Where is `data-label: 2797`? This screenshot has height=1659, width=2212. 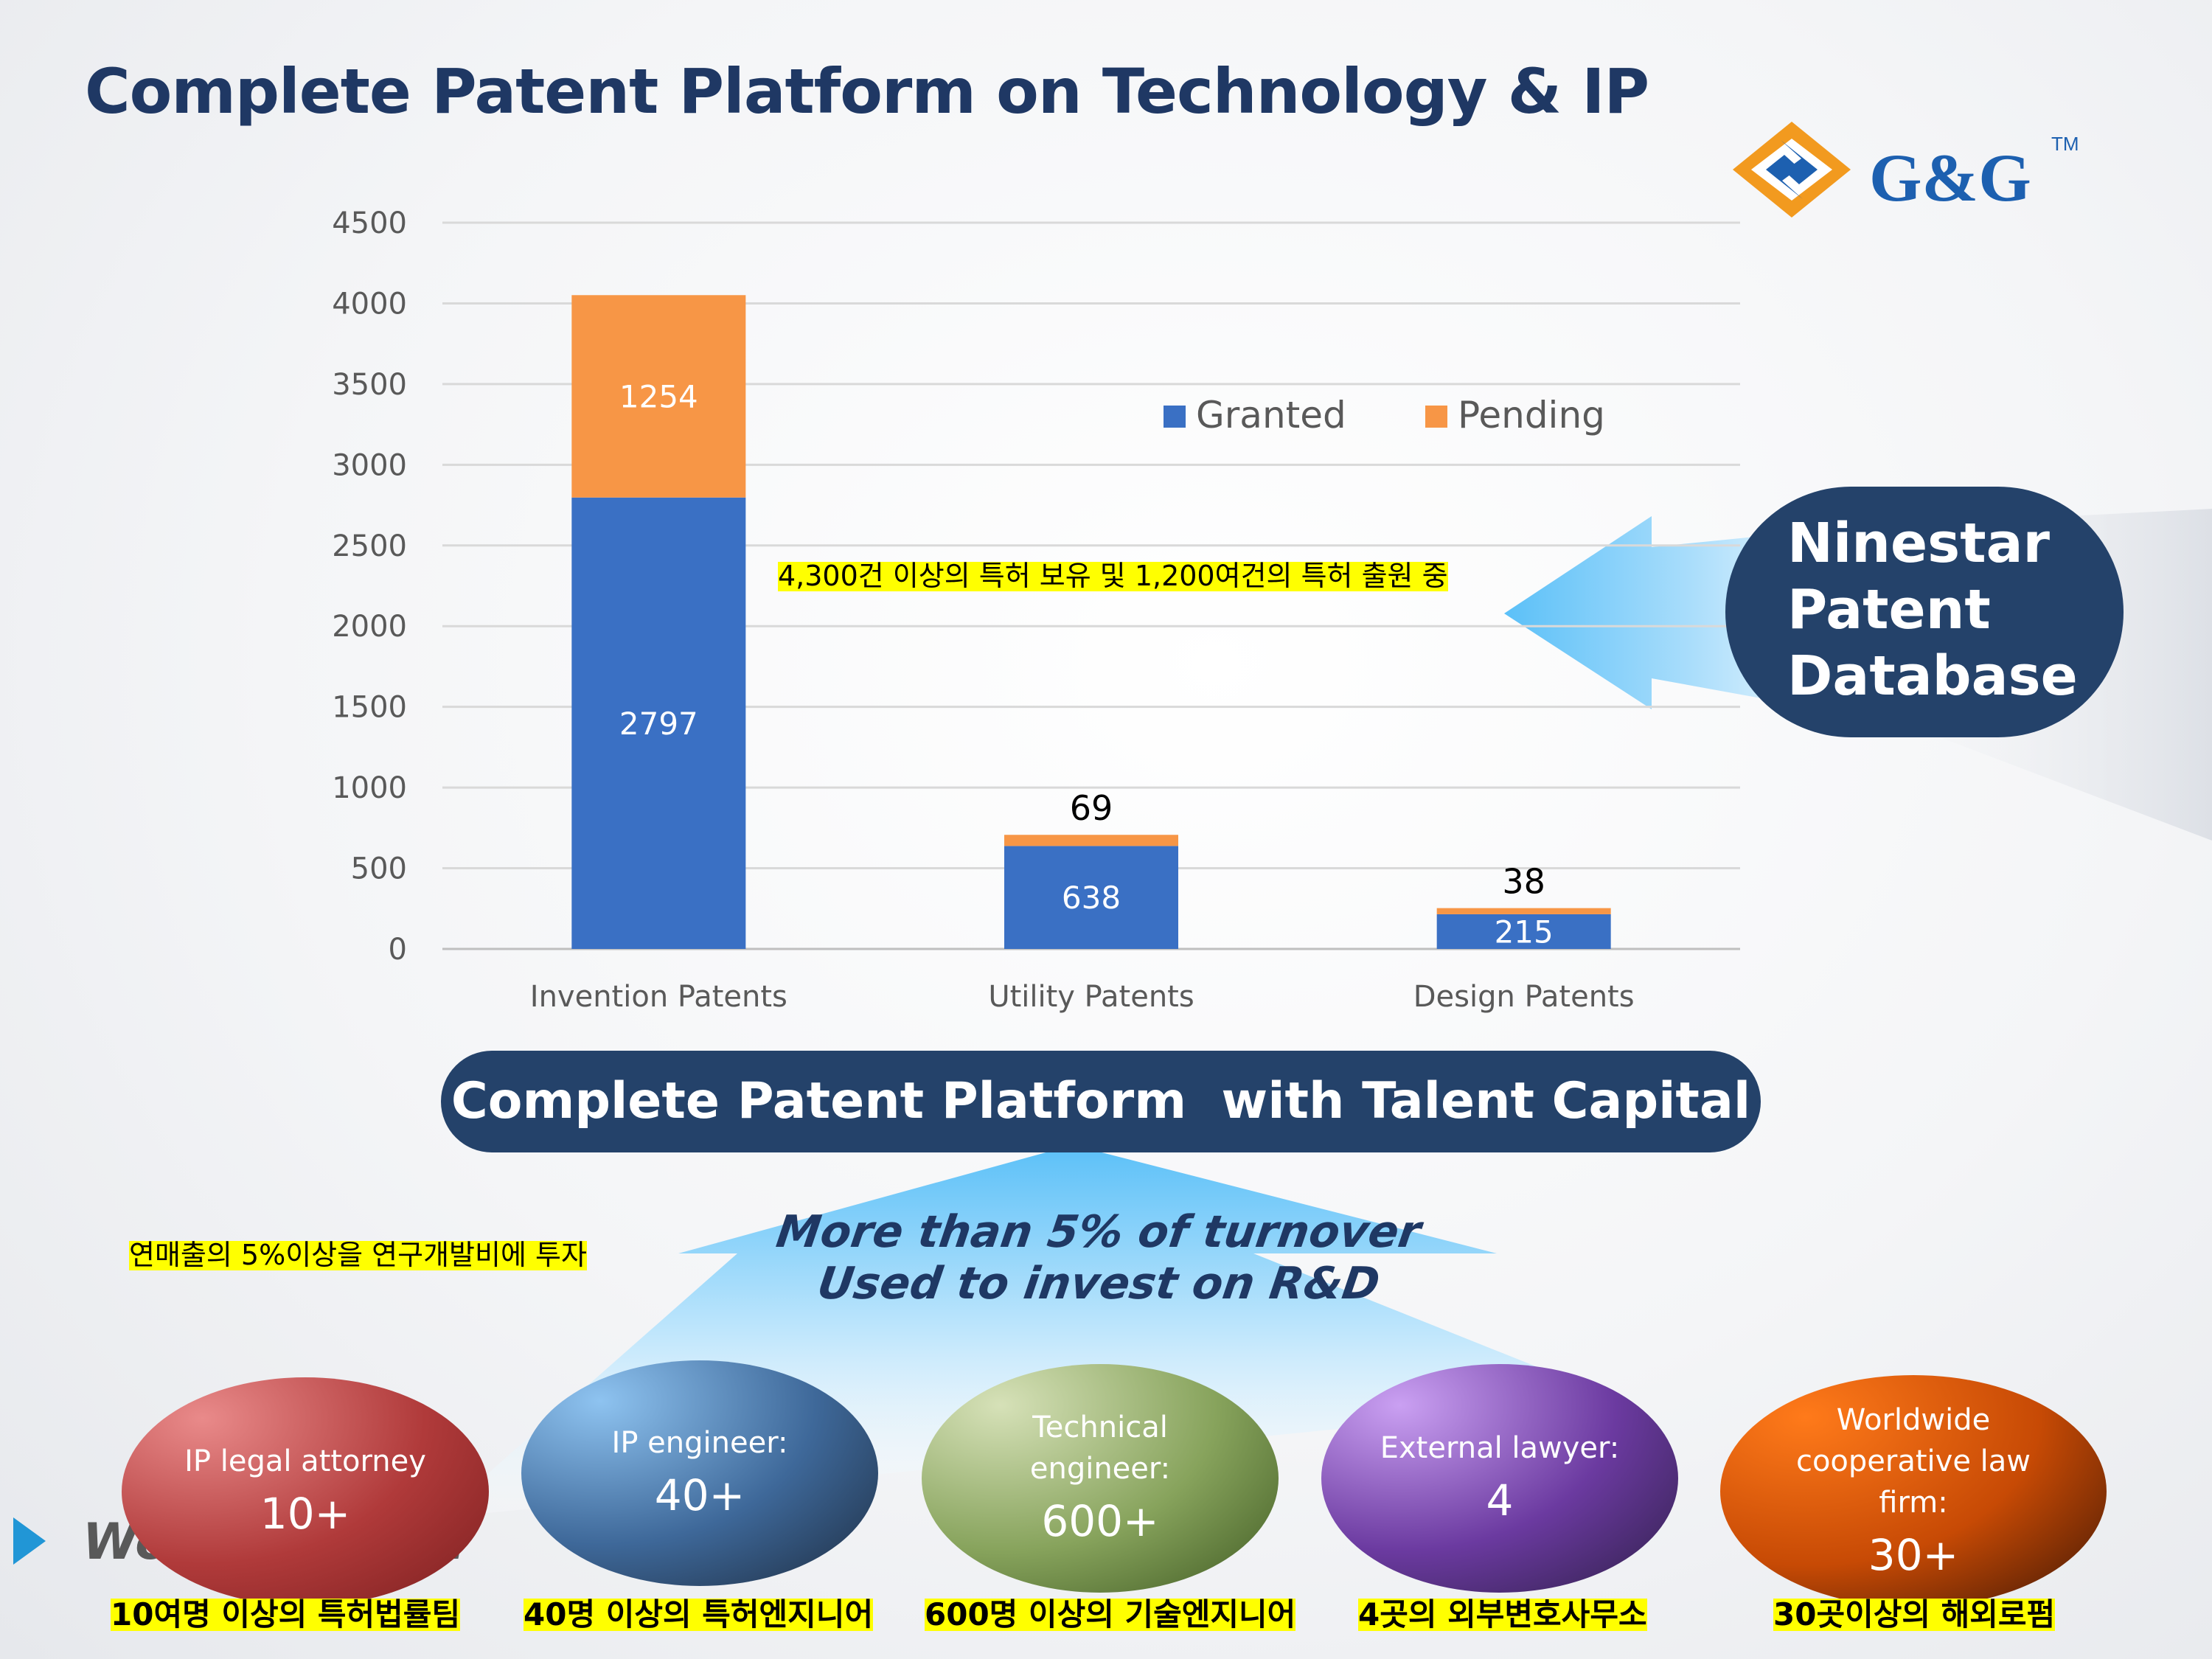 data-label: 2797 is located at coordinates (658, 724).